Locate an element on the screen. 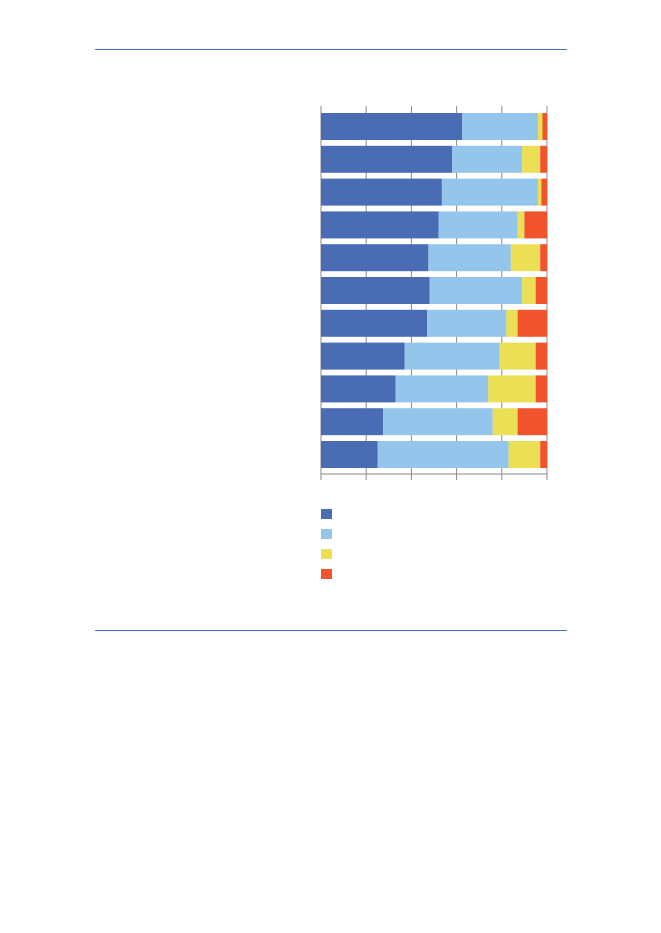  legend is located at coordinates (326, 544).